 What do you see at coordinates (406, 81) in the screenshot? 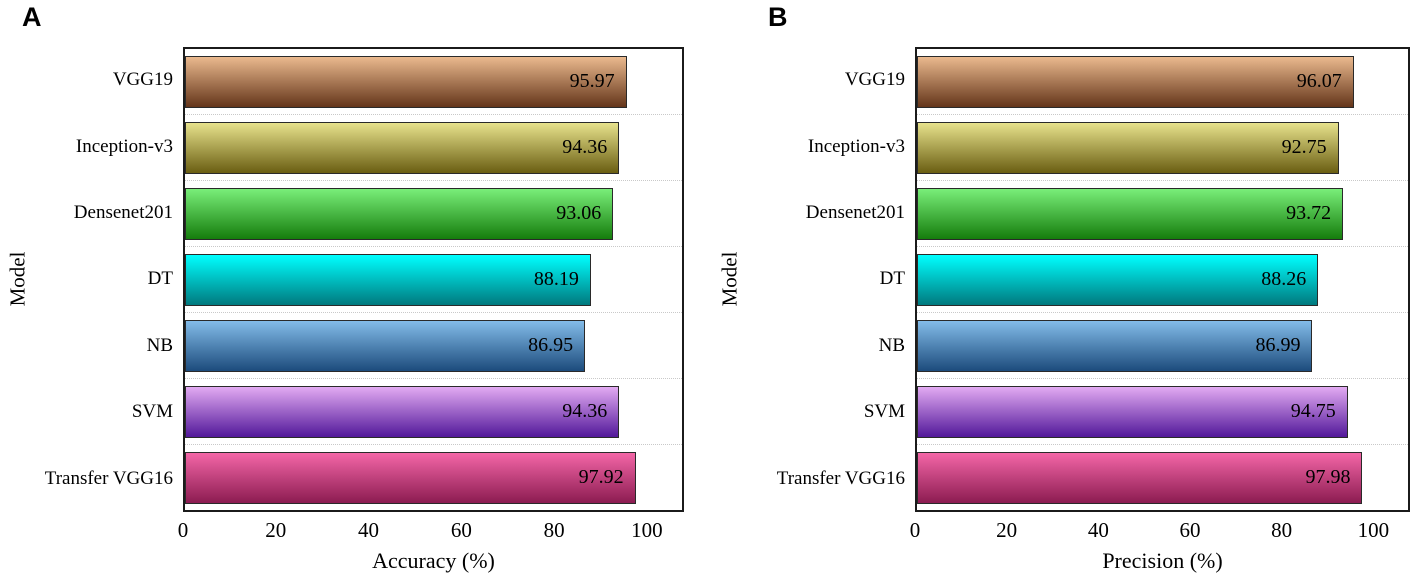
I see `bar-vgg19: 95.97` at bounding box center [406, 81].